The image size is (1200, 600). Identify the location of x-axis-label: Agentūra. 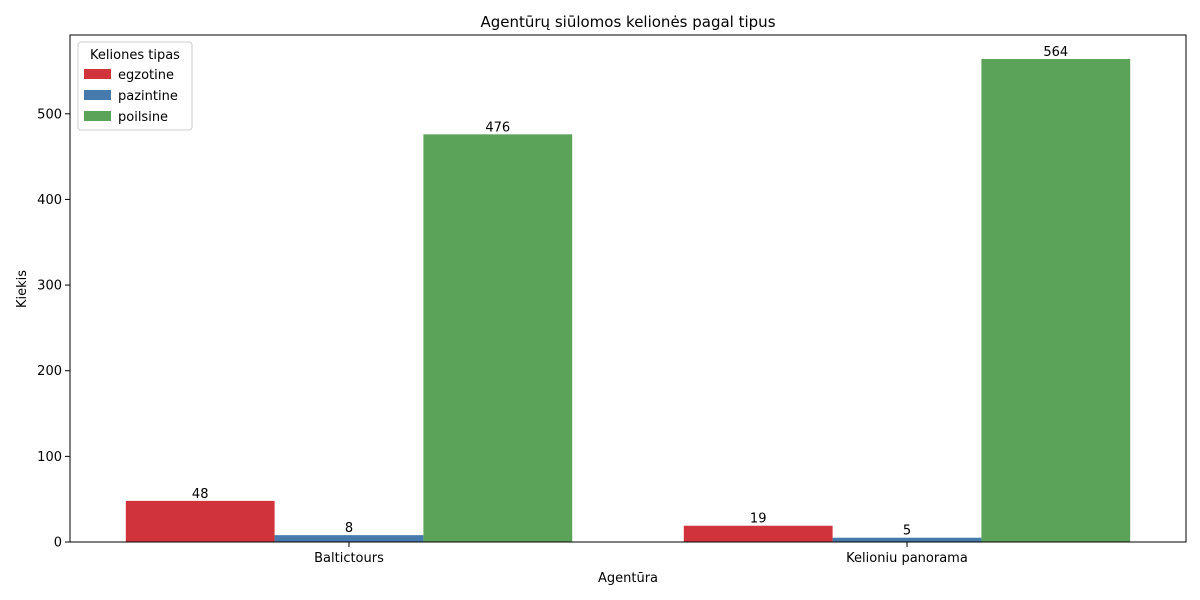
(628, 578).